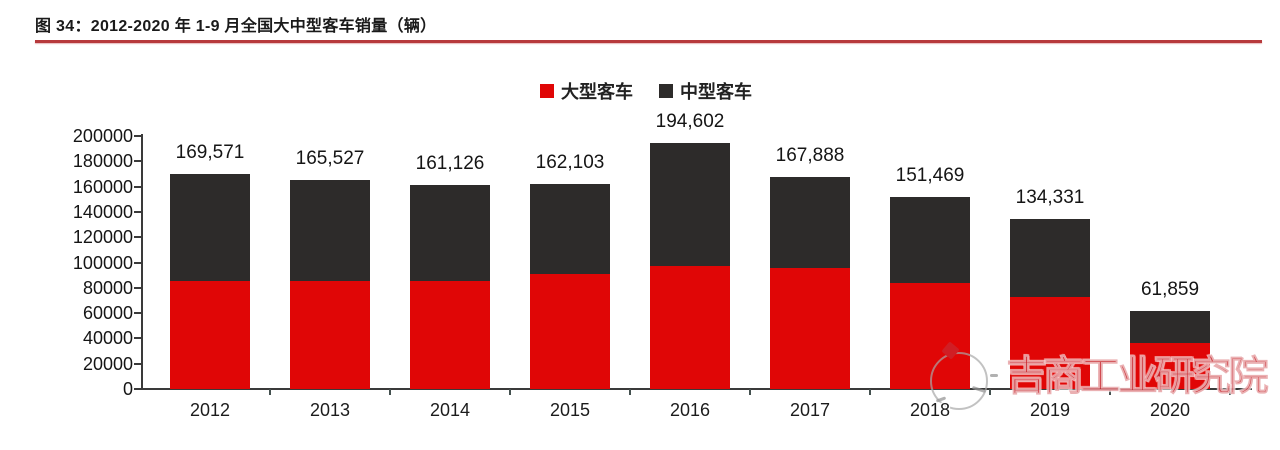  I want to click on x-tick-label: 2012, so click(210, 410).